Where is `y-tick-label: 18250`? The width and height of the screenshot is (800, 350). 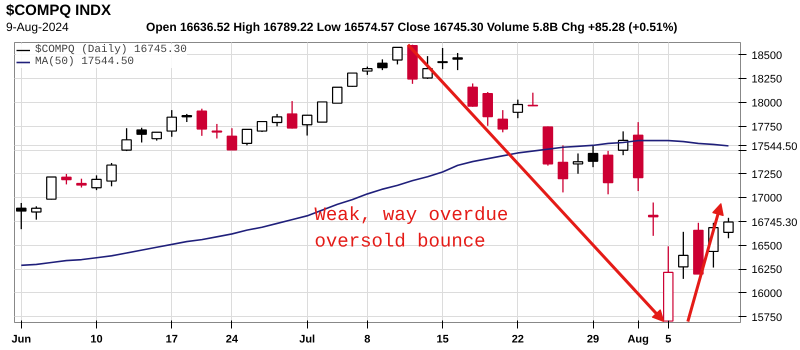 y-tick-label: 18250 is located at coordinates (767, 80).